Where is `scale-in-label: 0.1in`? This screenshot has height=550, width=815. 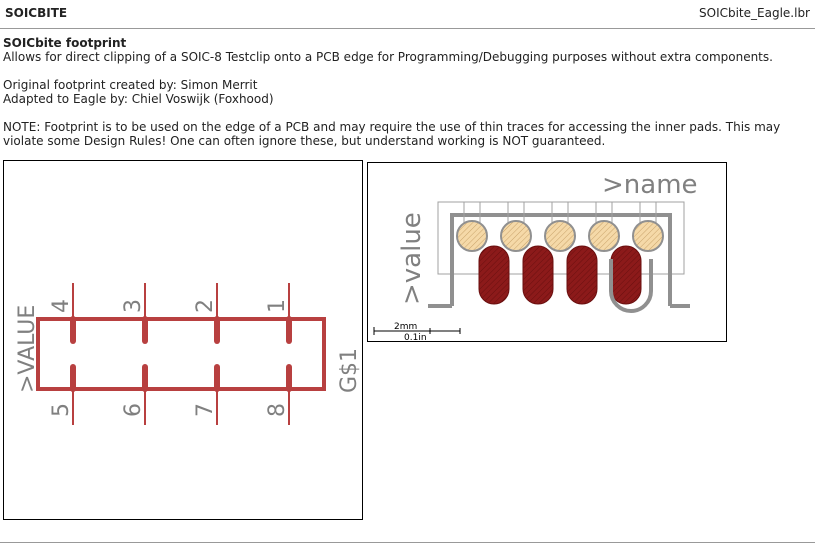 scale-in-label: 0.1in is located at coordinates (415, 337).